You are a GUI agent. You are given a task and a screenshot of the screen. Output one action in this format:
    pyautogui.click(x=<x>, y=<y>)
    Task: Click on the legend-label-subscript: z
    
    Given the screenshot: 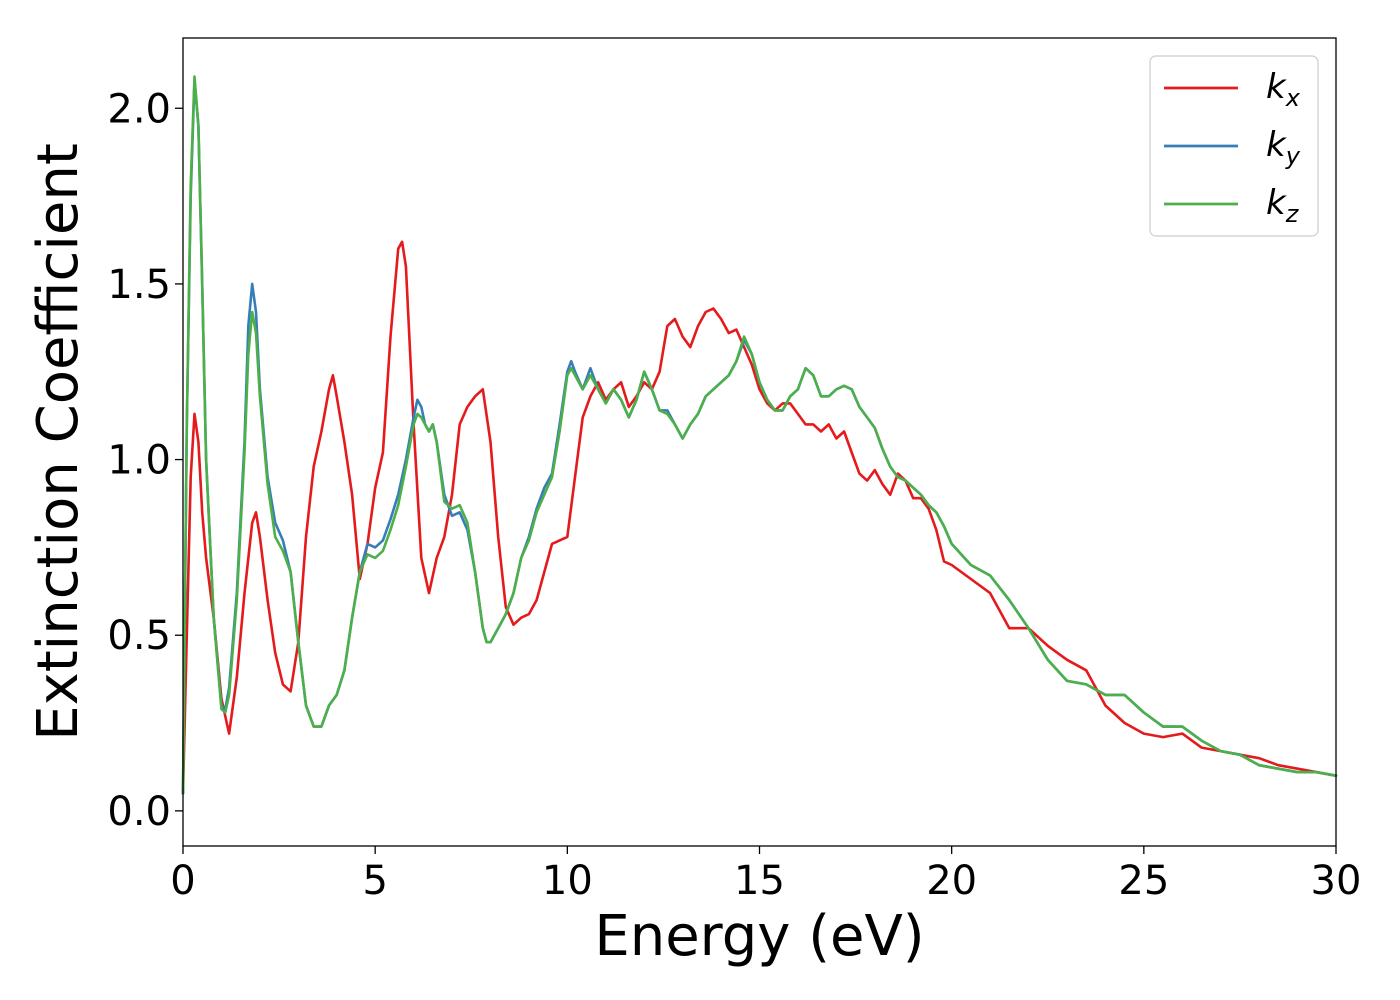 What is the action you would take?
    pyautogui.click(x=1292, y=214)
    